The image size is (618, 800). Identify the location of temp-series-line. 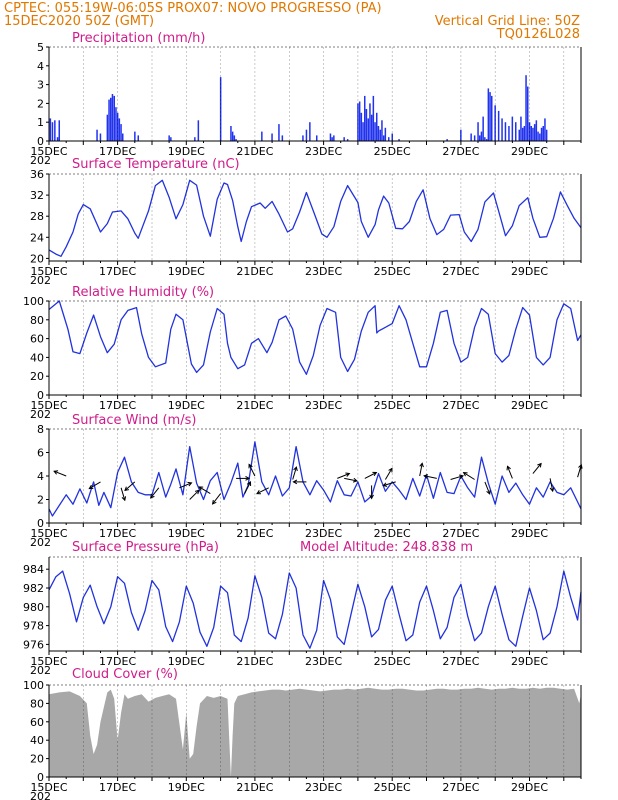
(315, 218).